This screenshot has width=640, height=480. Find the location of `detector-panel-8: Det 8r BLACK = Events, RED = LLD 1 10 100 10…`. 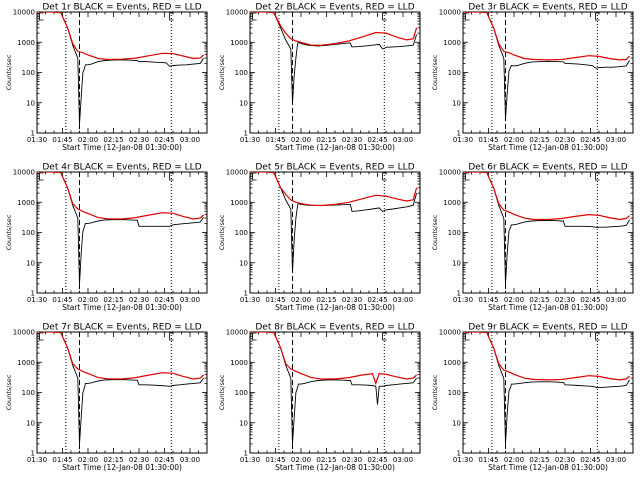

detector-panel-8: Det 8r BLACK = Events, RED = LLD 1 10 100 10… is located at coordinates (319, 397).